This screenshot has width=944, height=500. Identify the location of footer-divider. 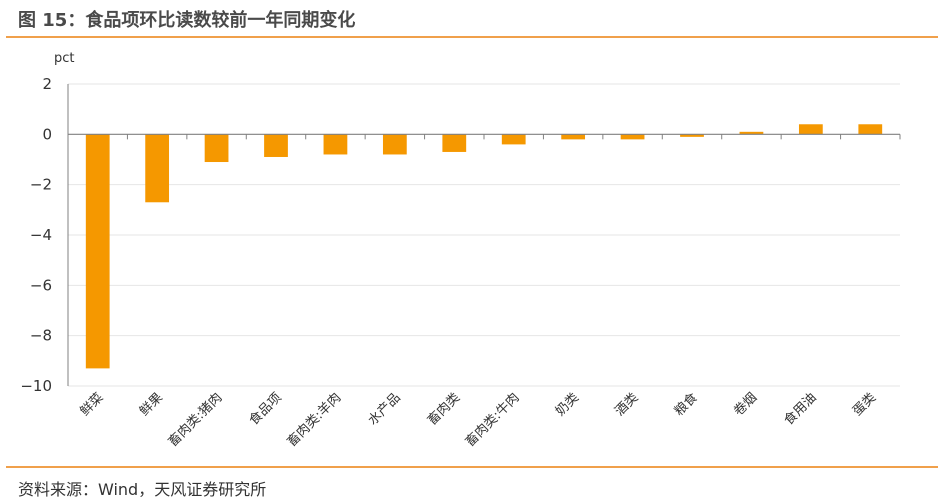
(472, 467).